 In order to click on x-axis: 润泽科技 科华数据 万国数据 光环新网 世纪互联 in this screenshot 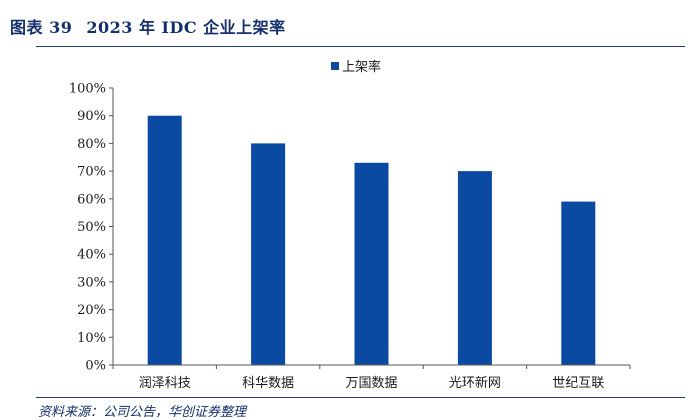, I will do `click(371, 377)`.